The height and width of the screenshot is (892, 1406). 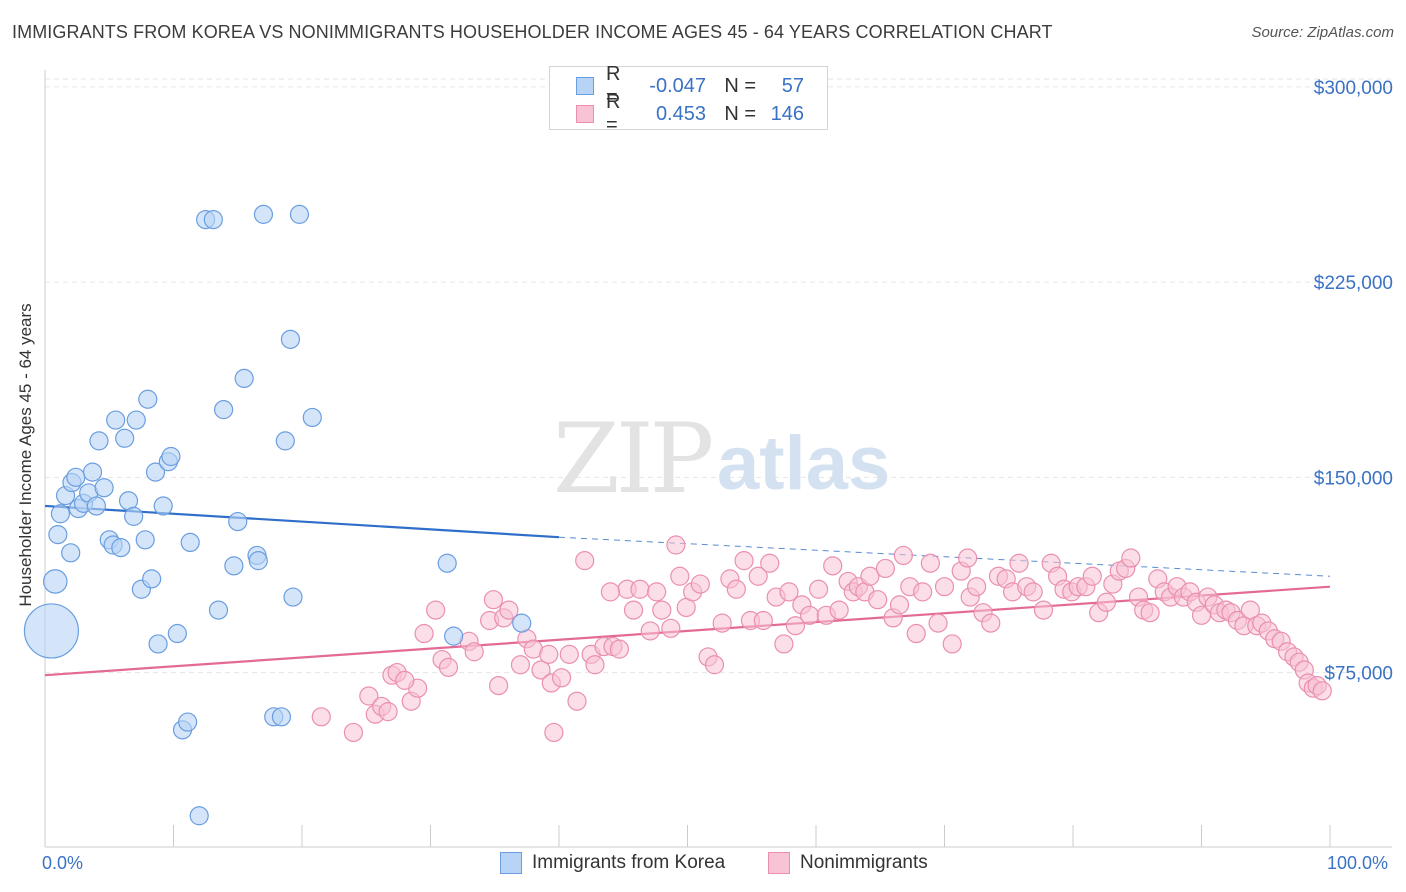 I want to click on n-value-korea: 57, so click(x=792, y=85).